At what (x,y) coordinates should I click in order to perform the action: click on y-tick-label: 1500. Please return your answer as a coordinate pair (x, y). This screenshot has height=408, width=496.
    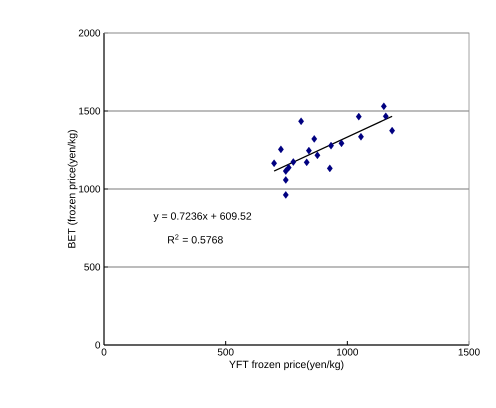
    Looking at the image, I should click on (89, 111).